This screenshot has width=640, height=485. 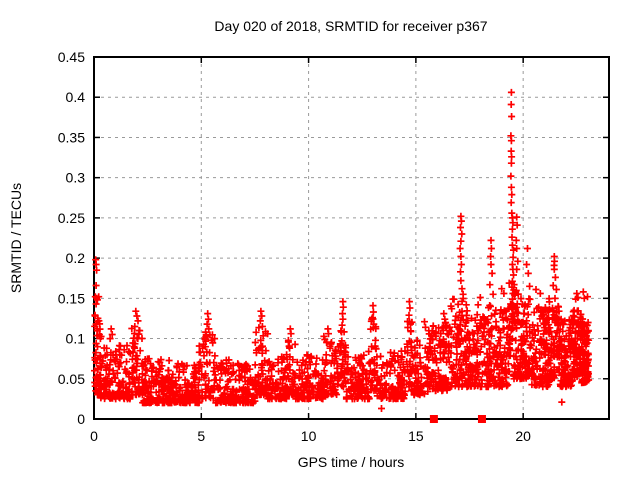 What do you see at coordinates (94, 436) in the screenshot?
I see `x-tick-label: 0` at bounding box center [94, 436].